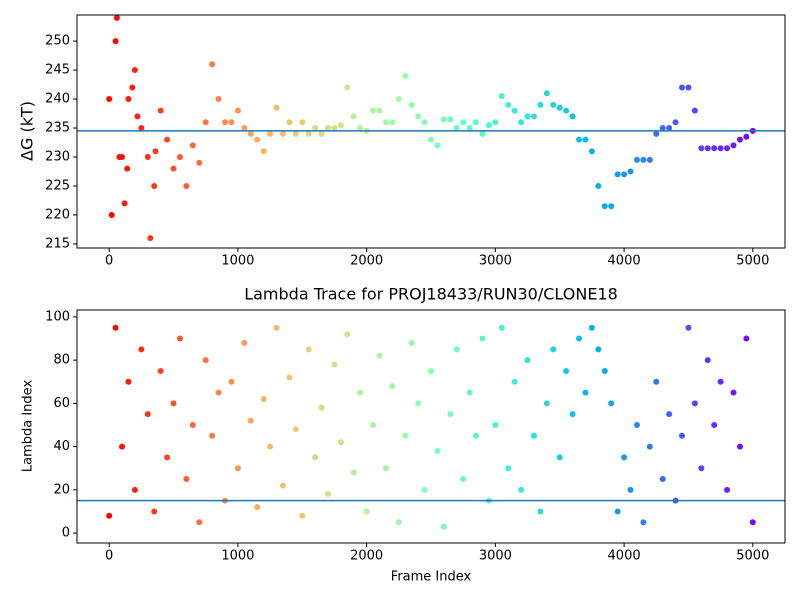 Image resolution: width=800 pixels, height=604 pixels. Describe the element at coordinates (61, 403) in the screenshot. I see `y-tick-label: 60` at that location.